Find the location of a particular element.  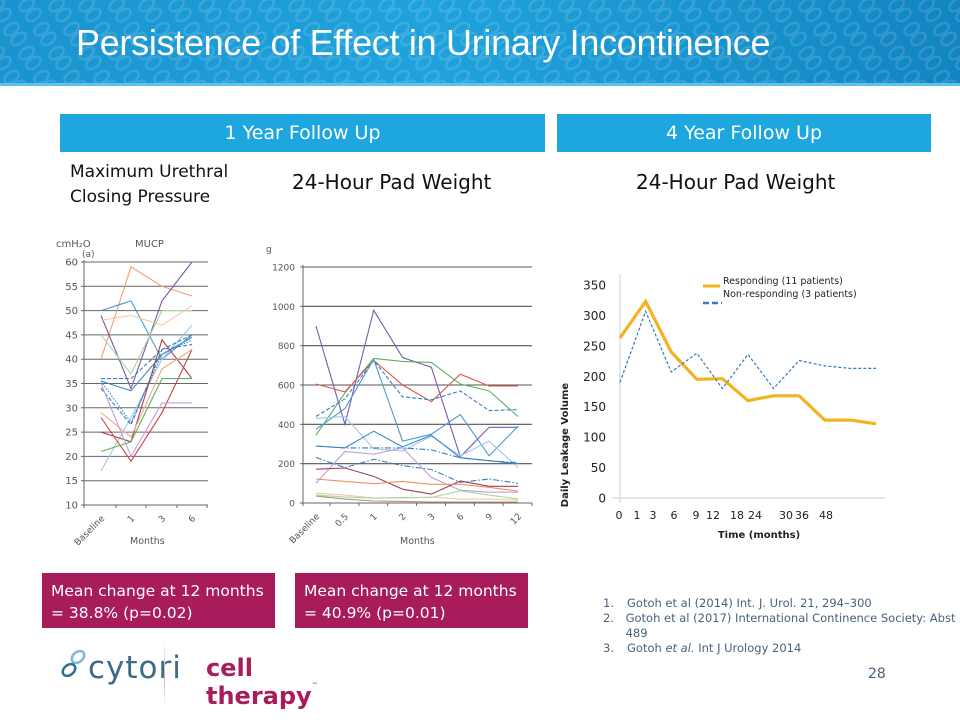

pw4-y-tick-label: 0 is located at coordinates (602, 499).